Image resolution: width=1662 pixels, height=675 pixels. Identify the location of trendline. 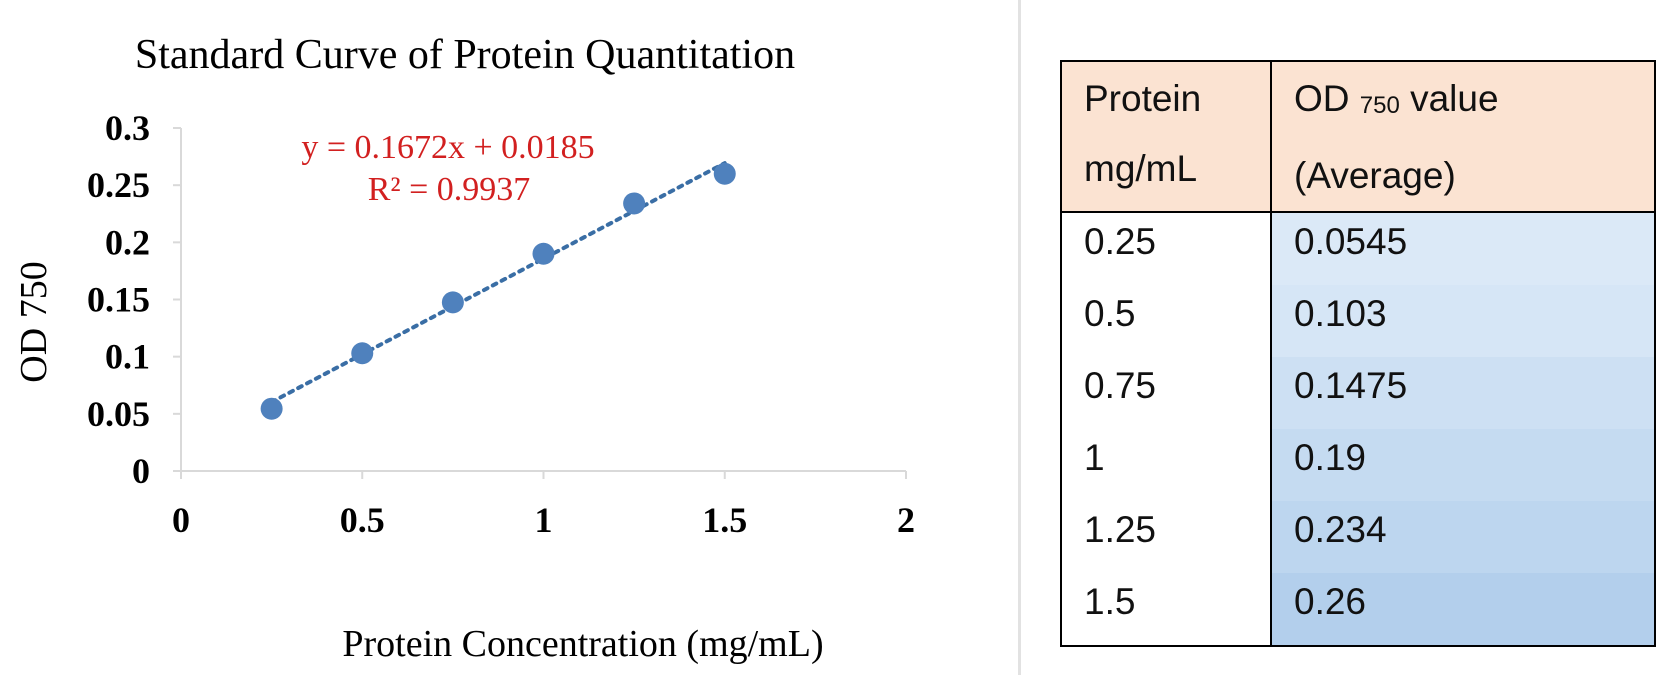
(498, 283).